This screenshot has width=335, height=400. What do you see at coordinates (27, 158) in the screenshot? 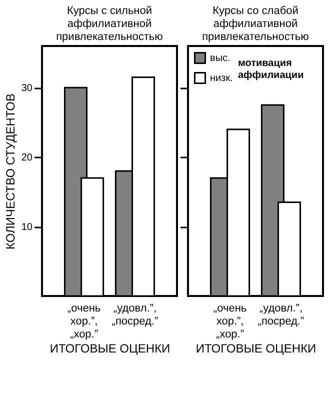
I see `y-tick-label: 20` at bounding box center [27, 158].